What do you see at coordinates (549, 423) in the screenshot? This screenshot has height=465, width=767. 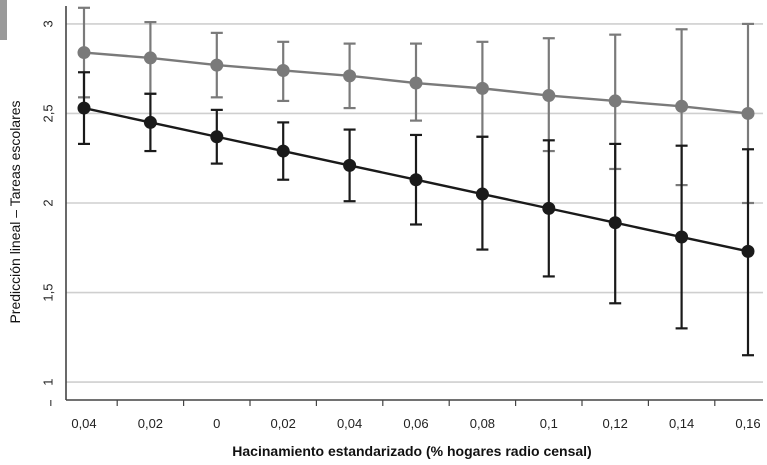 I see `x-tick-label: 0,1` at bounding box center [549, 423].